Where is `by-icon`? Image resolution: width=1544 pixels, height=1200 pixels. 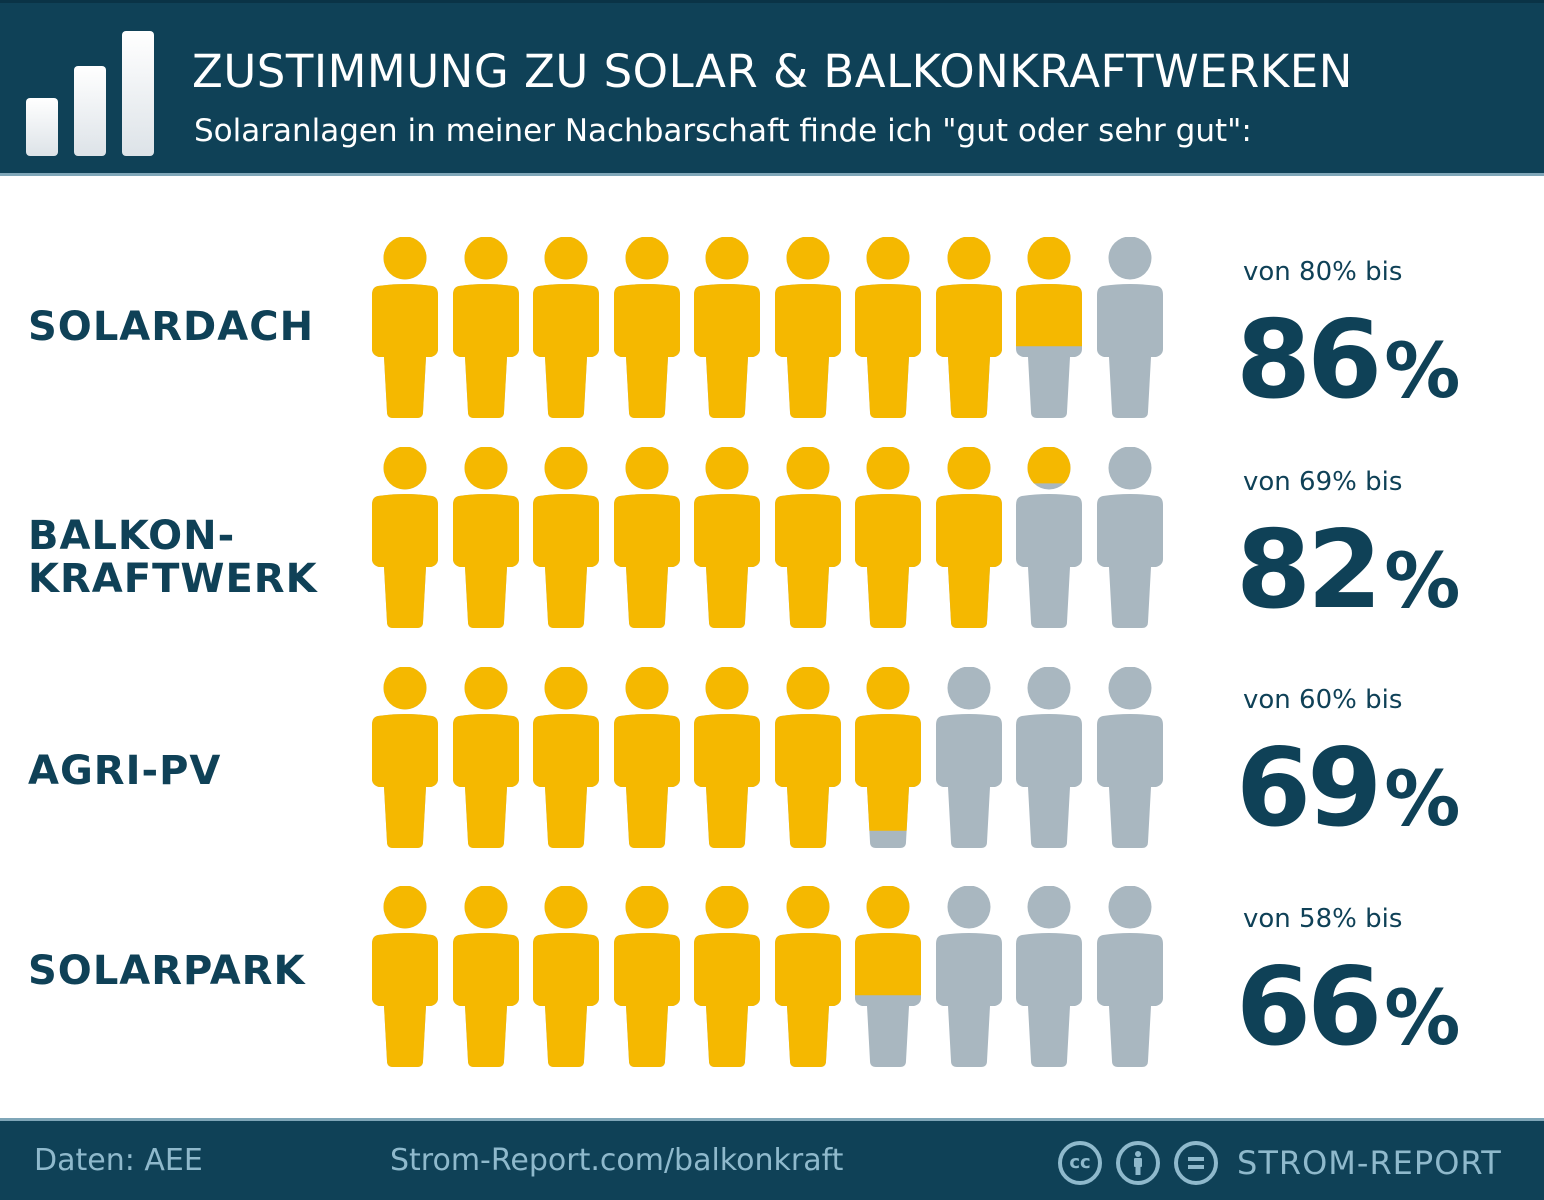 by-icon is located at coordinates (1138, 1163).